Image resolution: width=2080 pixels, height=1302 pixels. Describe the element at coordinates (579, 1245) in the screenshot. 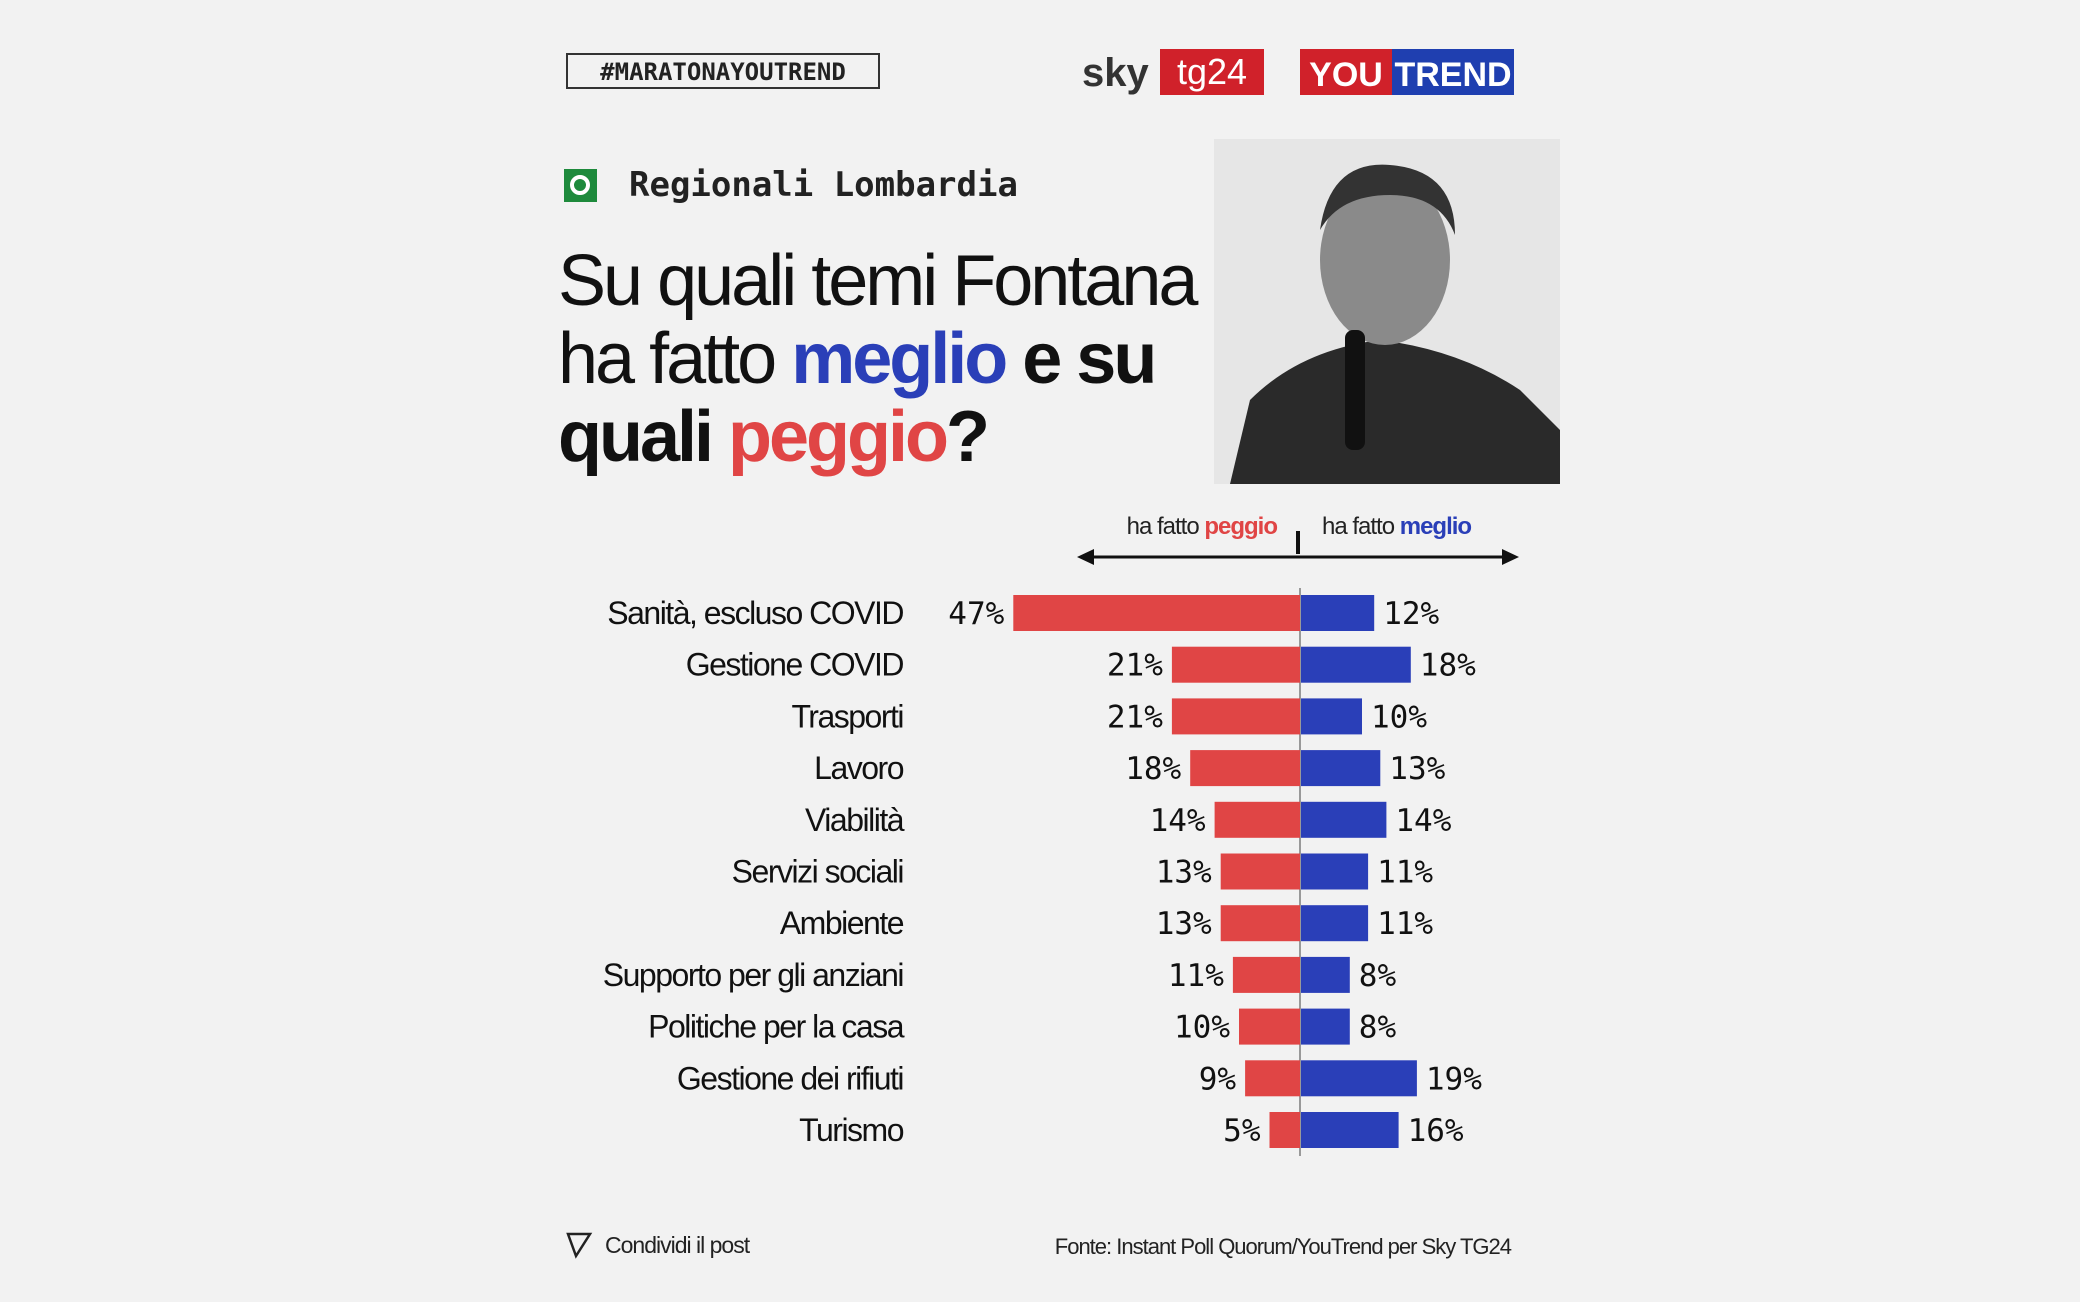

I see `share-icon` at that location.